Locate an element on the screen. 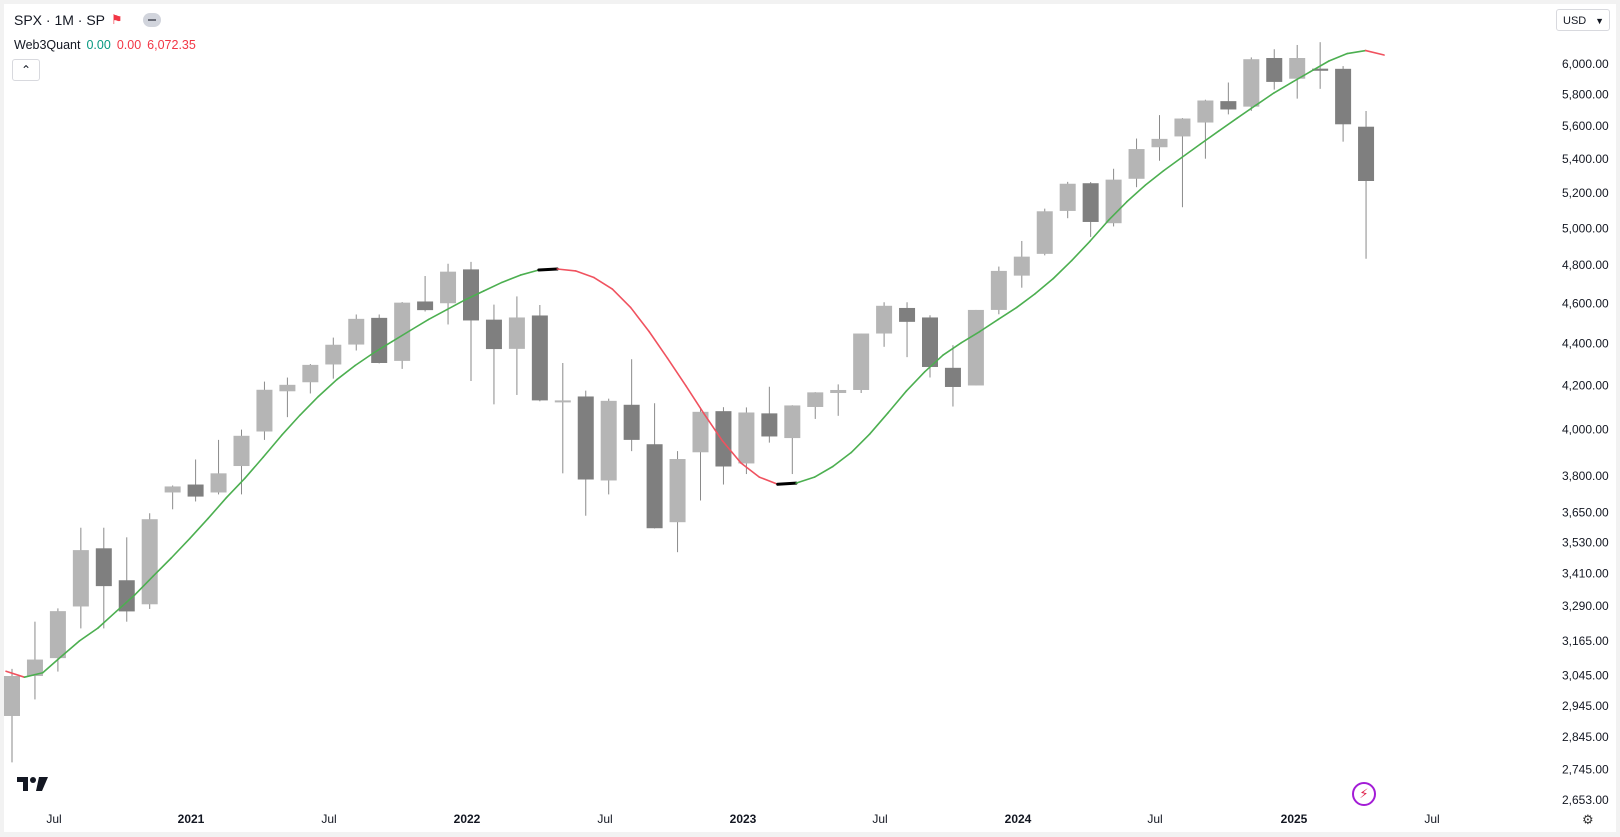 The width and height of the screenshot is (1620, 837). currency-selector: USD ▼ is located at coordinates (1583, 20).